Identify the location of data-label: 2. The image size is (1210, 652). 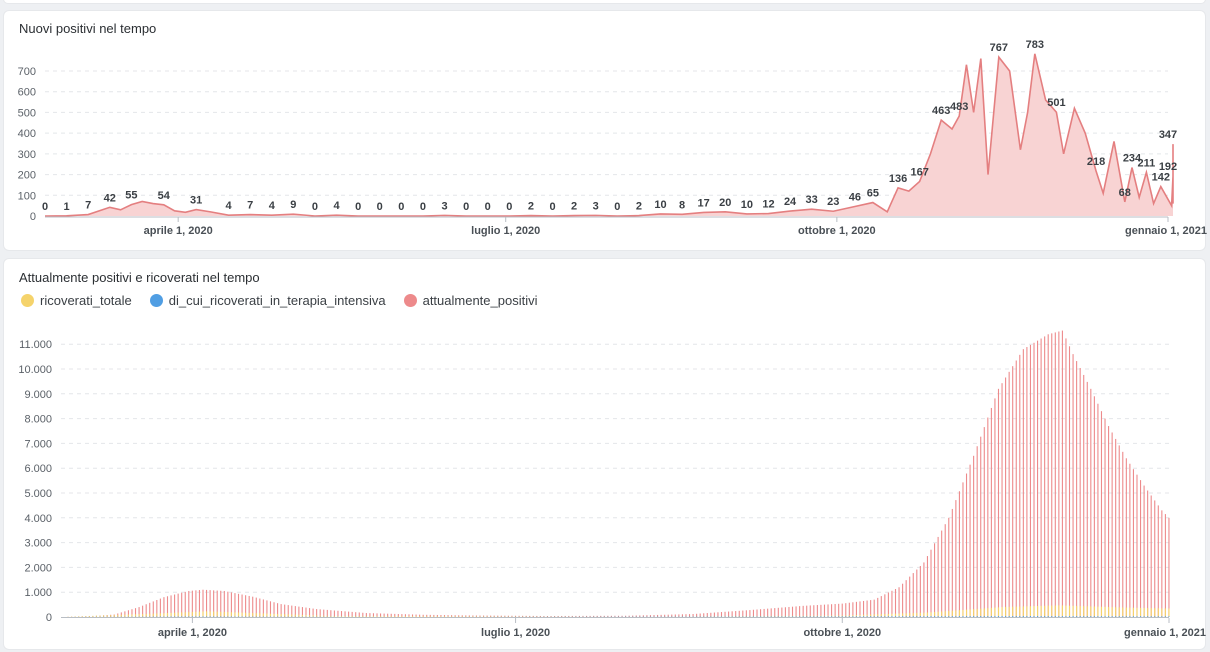
(574, 207).